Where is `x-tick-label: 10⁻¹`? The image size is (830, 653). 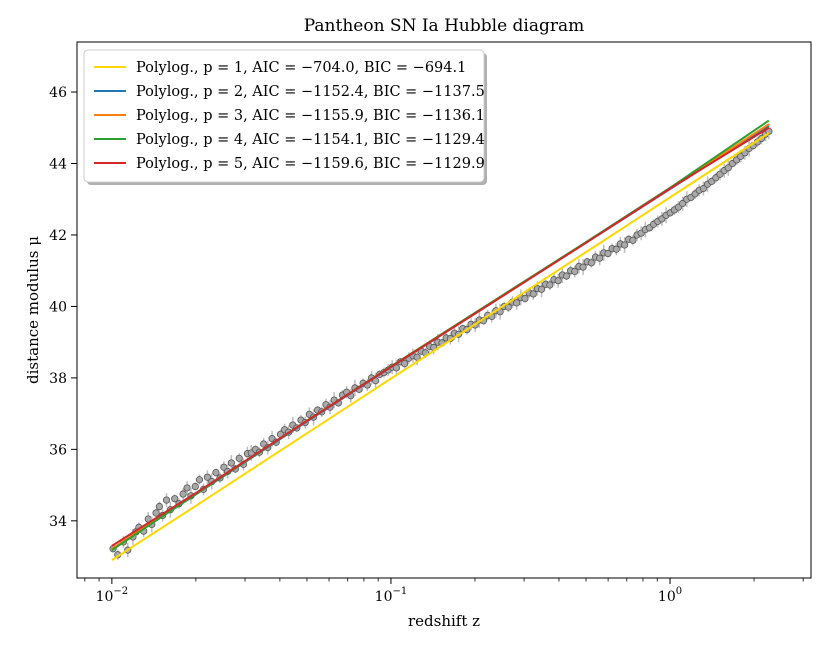 x-tick-label: 10⁻¹ is located at coordinates (391, 595).